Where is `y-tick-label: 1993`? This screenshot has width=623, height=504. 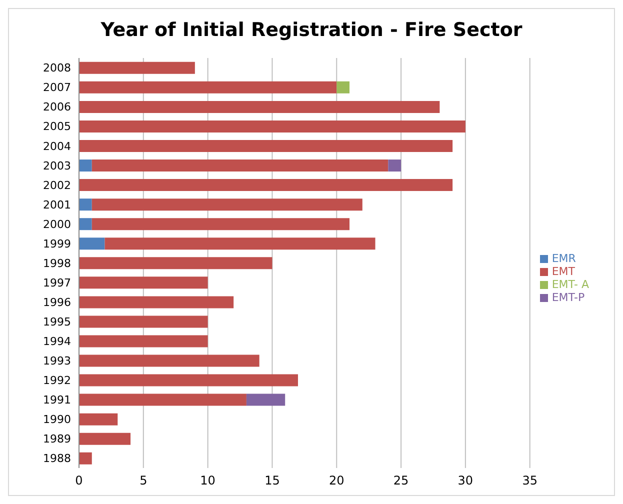 y-tick-label: 1993 is located at coordinates (57, 361).